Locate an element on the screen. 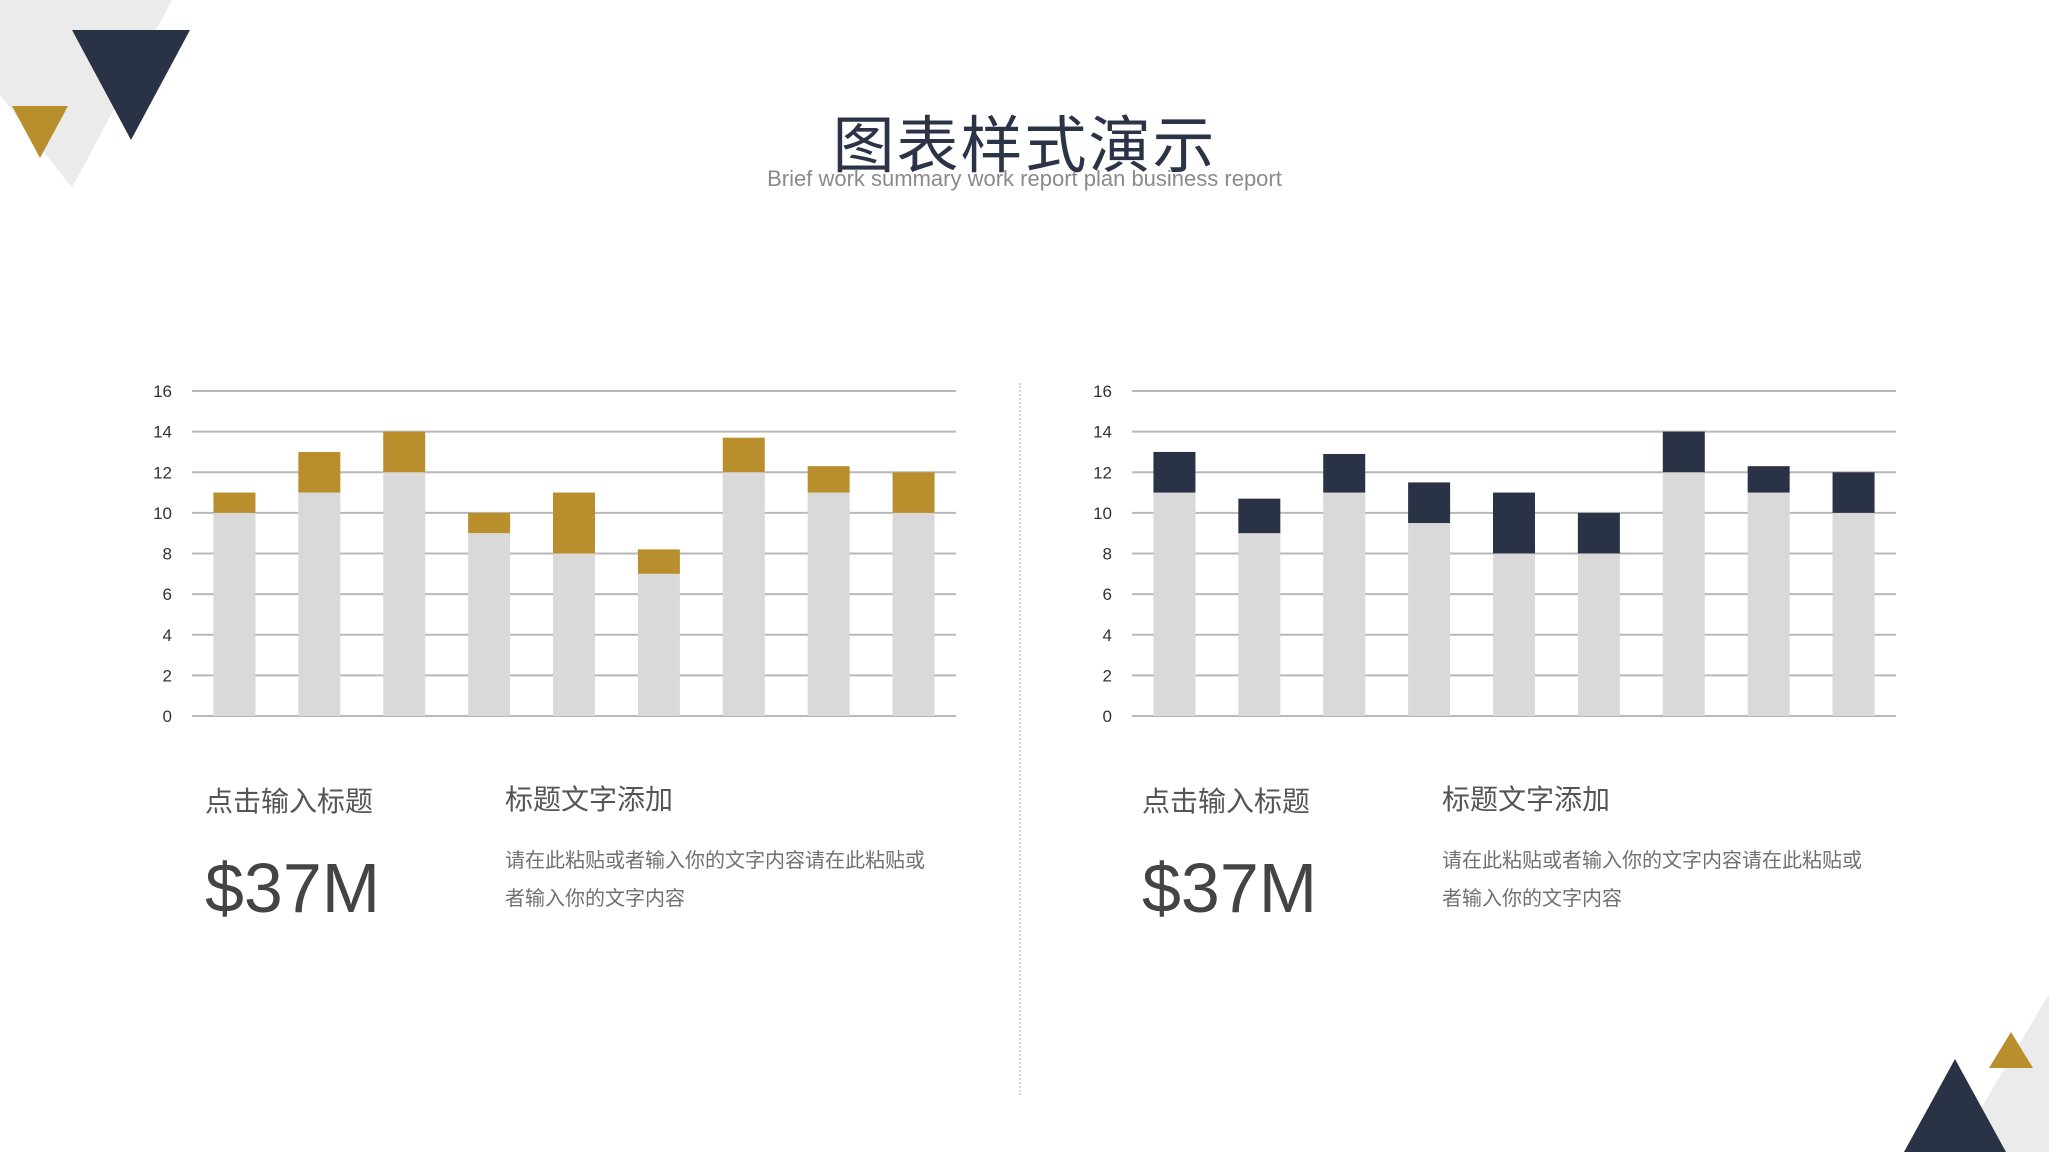 The height and width of the screenshot is (1152, 2049). corner-decoration-bottom-right is located at coordinates (1976, 1073).